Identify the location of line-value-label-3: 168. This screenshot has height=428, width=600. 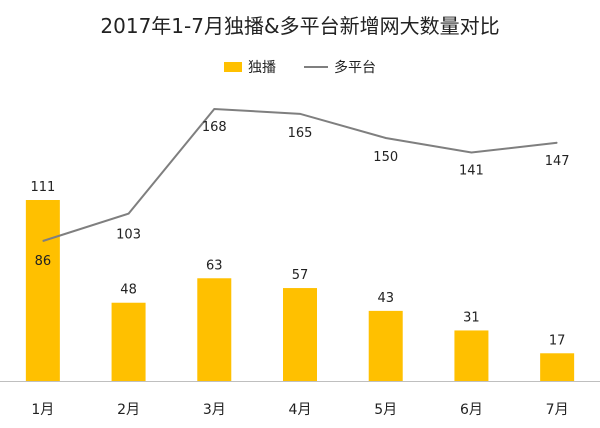
(214, 127).